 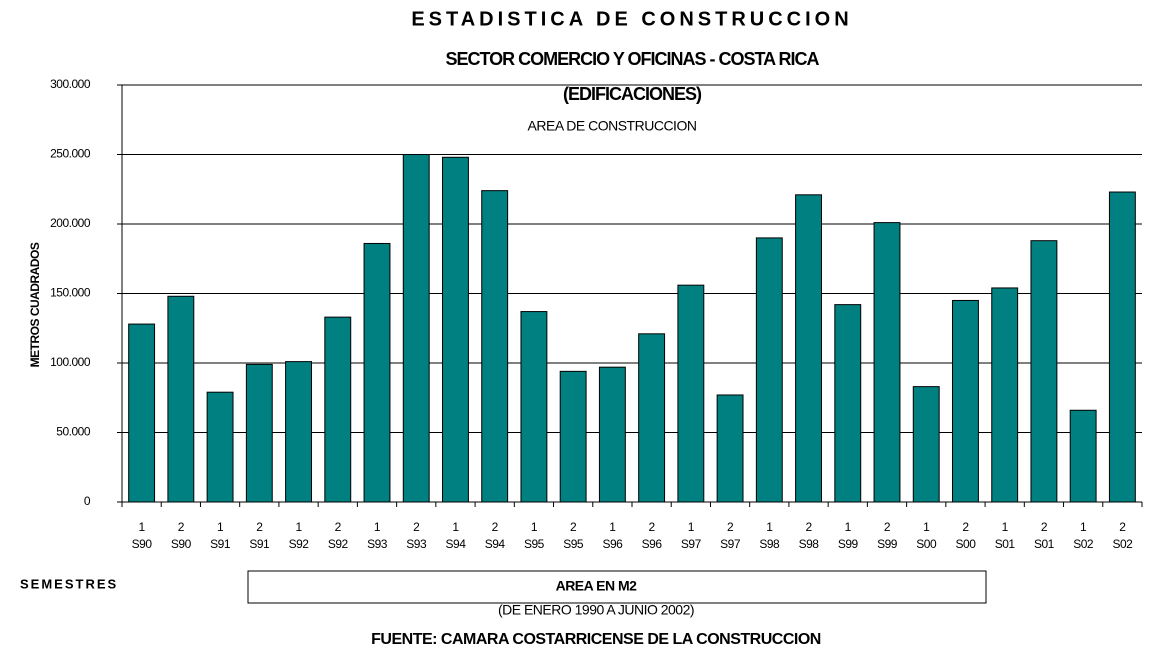 I want to click on x-tick-label: 1 S95, so click(x=534, y=535).